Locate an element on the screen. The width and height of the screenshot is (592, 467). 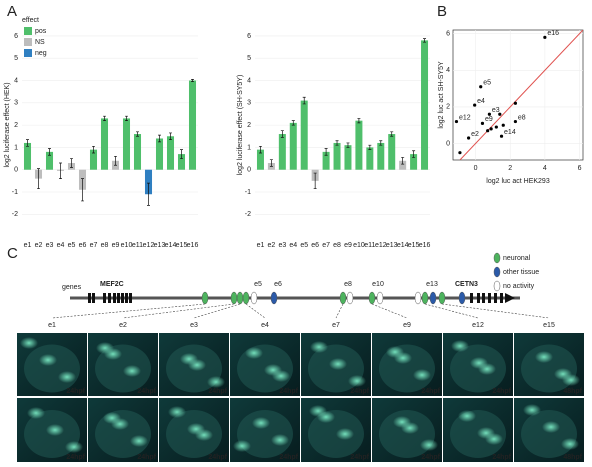
x-tick-label: e7 is located at coordinates (326, 245).